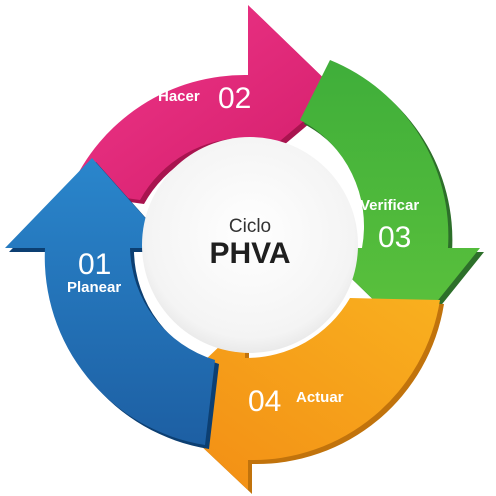  Describe the element at coordinates (94, 287) in the screenshot. I see `step-label-planear: Planear` at that location.